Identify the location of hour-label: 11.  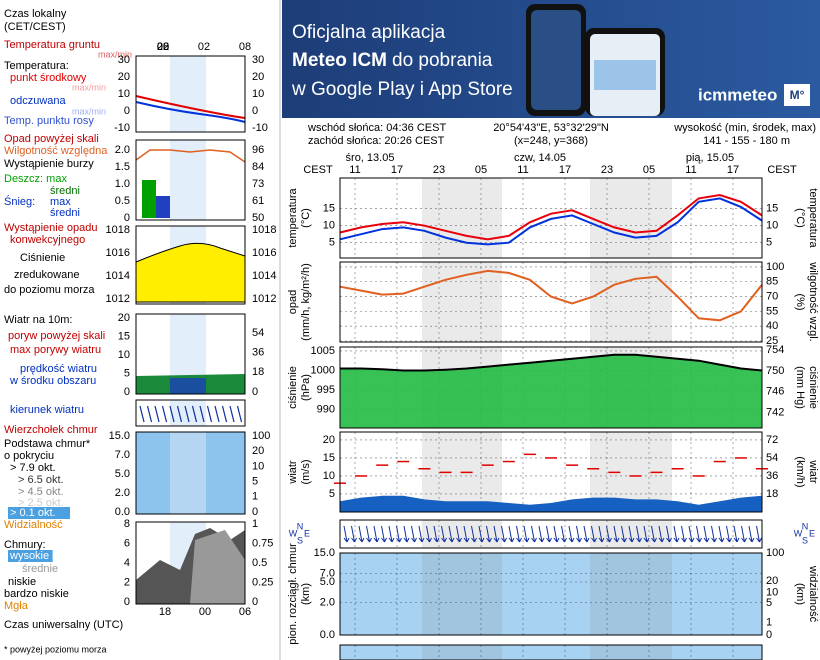
(690, 170).